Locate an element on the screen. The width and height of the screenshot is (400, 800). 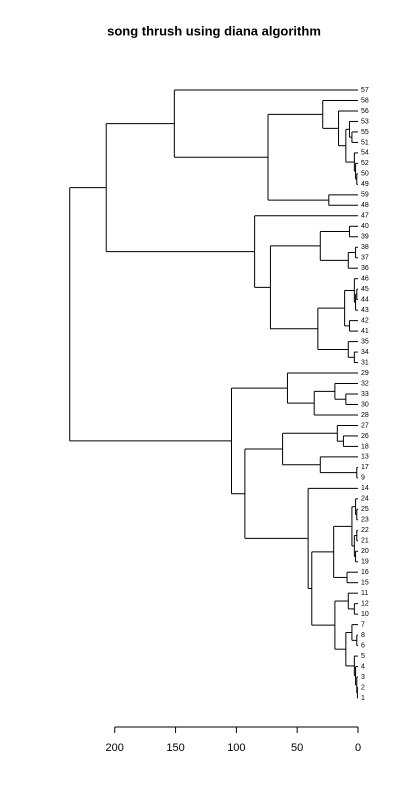
x-tick-label: 0 is located at coordinates (358, 748).